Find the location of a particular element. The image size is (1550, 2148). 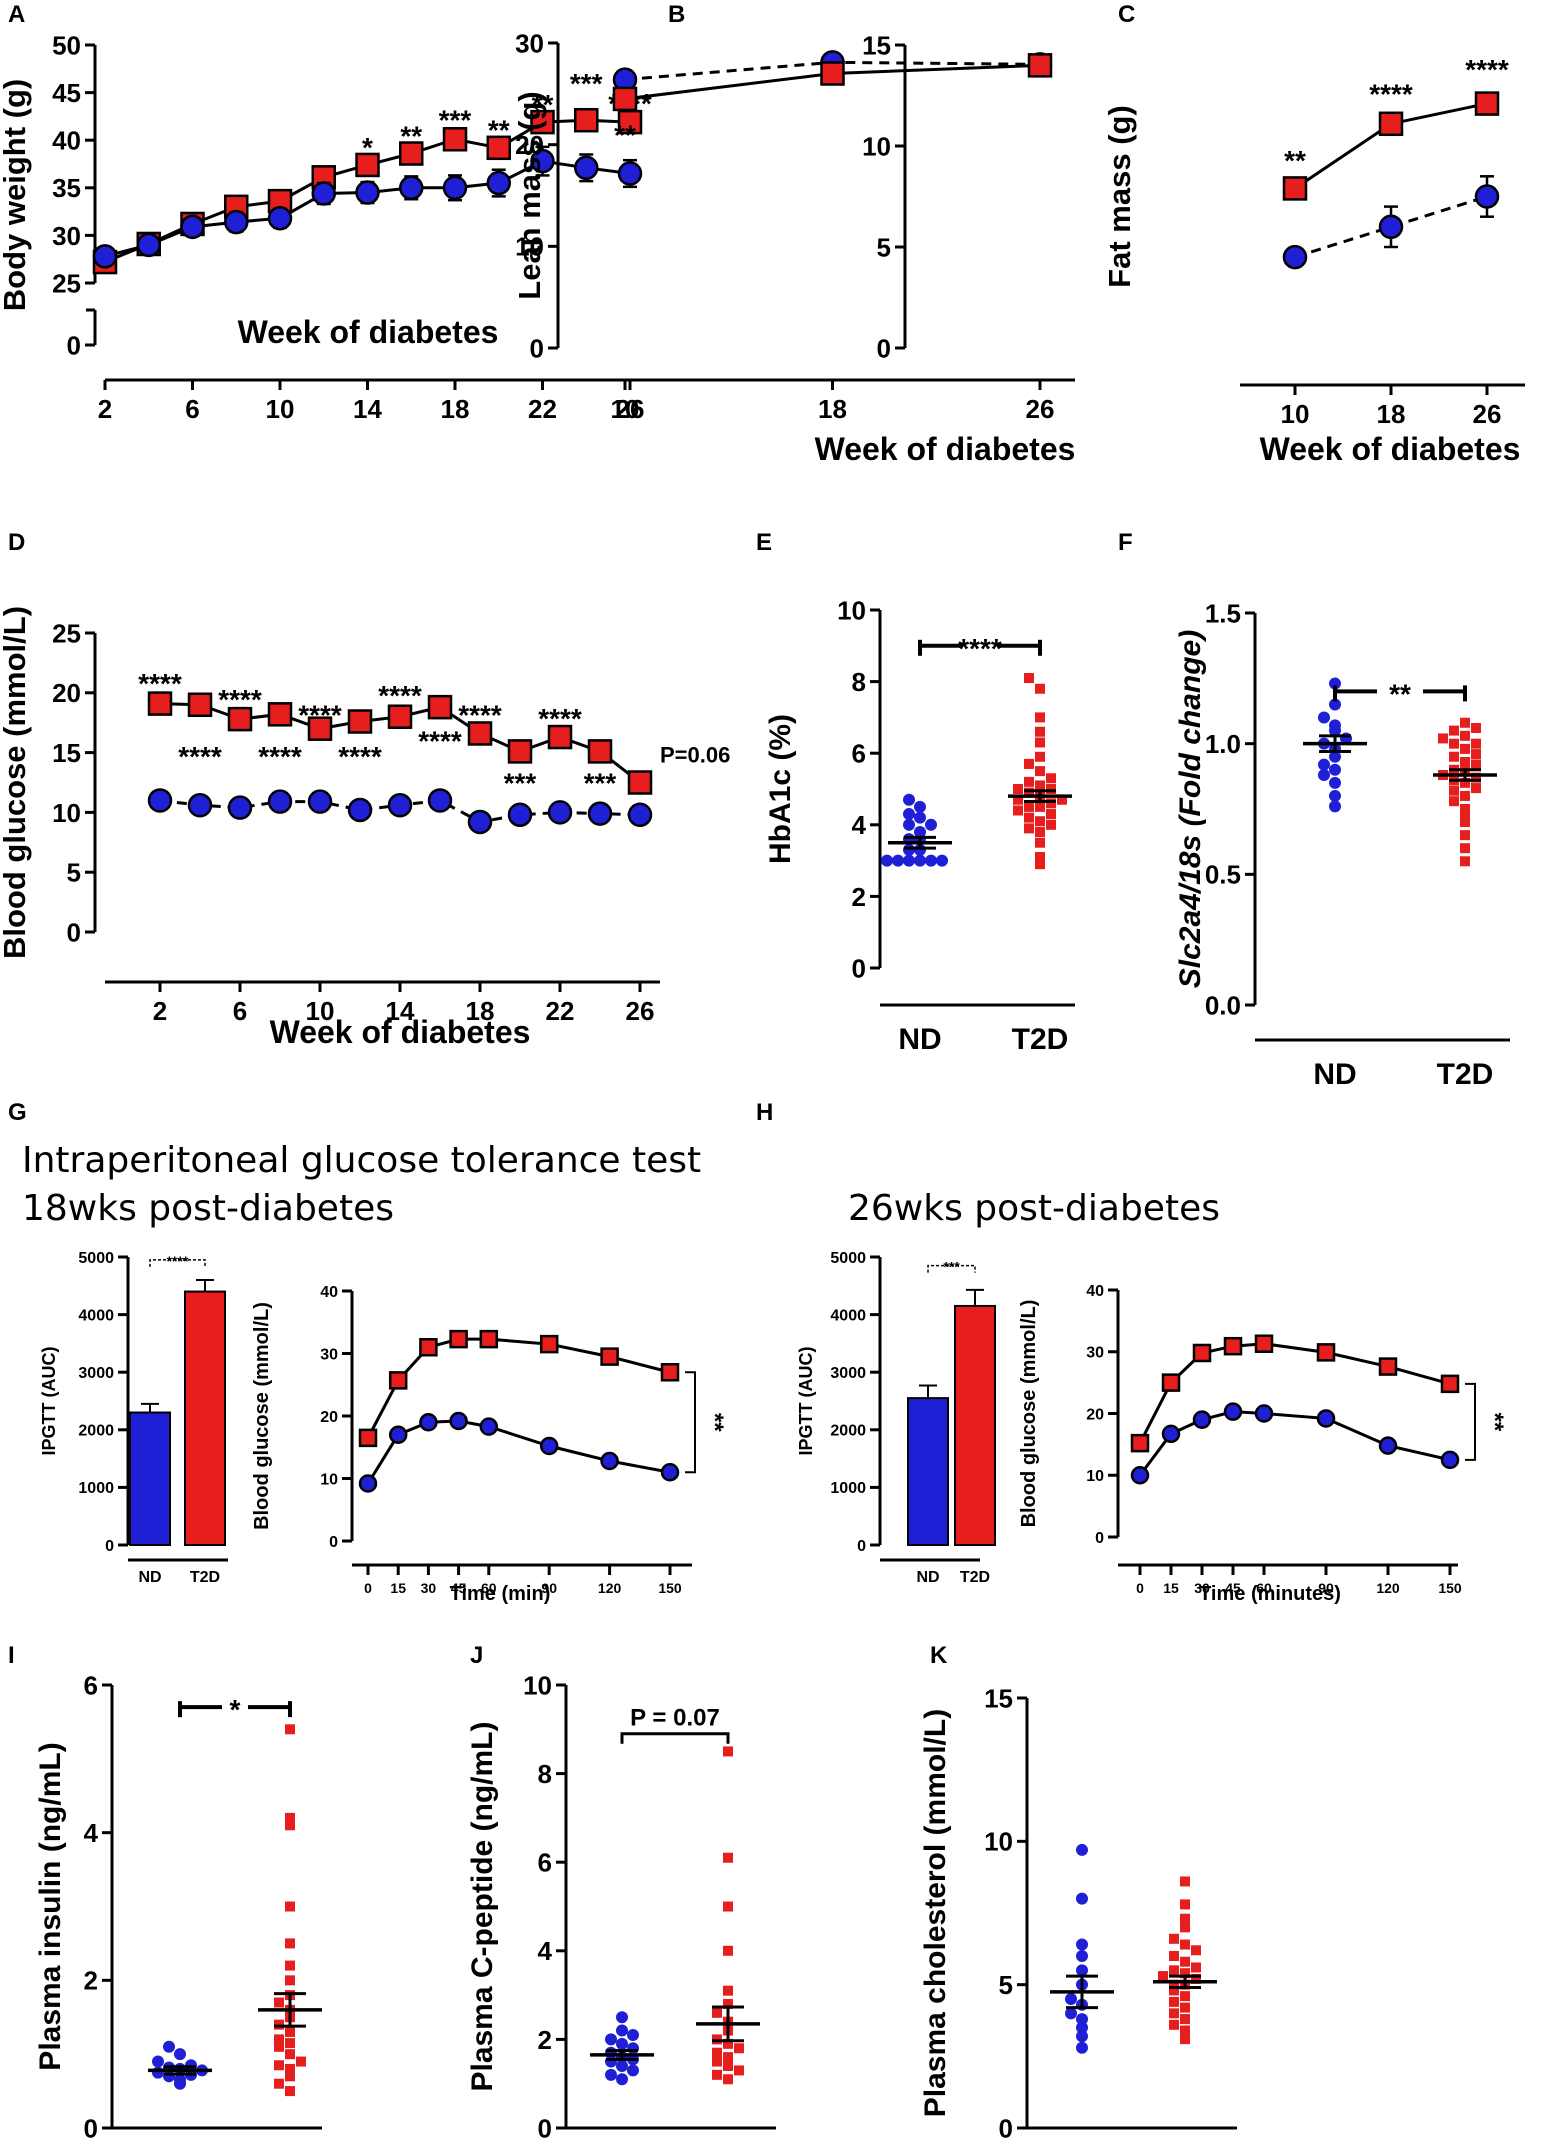

y-tick-label: 25 is located at coordinates (66, 283).